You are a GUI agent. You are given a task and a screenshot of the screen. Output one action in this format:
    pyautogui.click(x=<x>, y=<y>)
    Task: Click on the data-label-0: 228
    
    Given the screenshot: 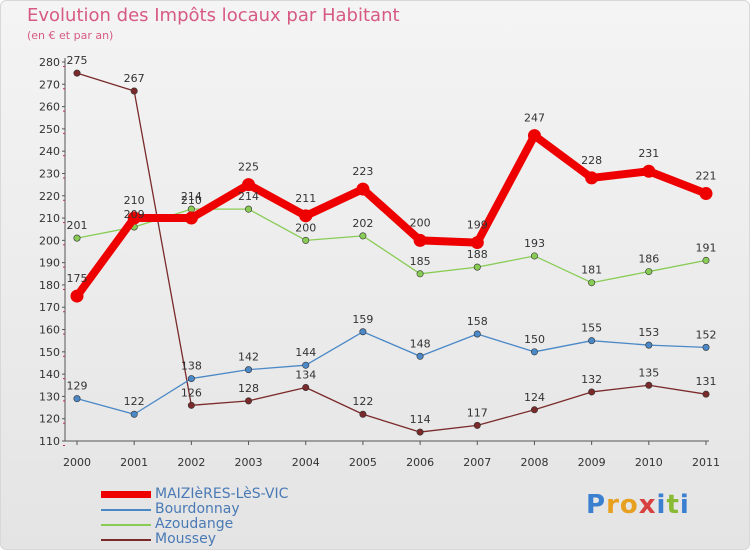 What is the action you would take?
    pyautogui.click(x=591, y=160)
    